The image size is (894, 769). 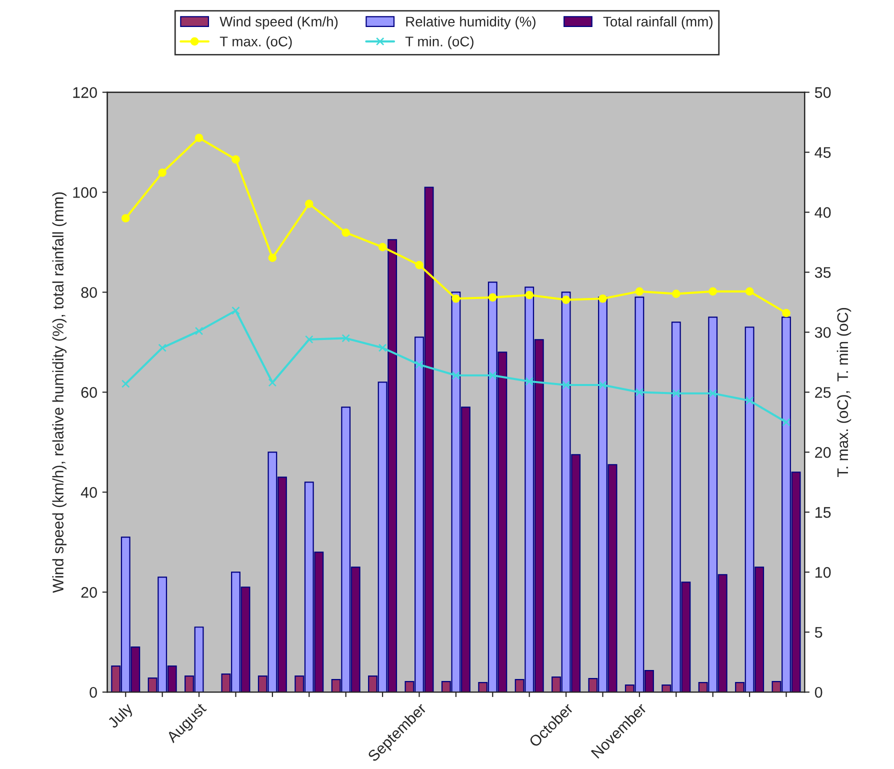 I want to click on y-tick-label: 120, so click(x=85, y=92).